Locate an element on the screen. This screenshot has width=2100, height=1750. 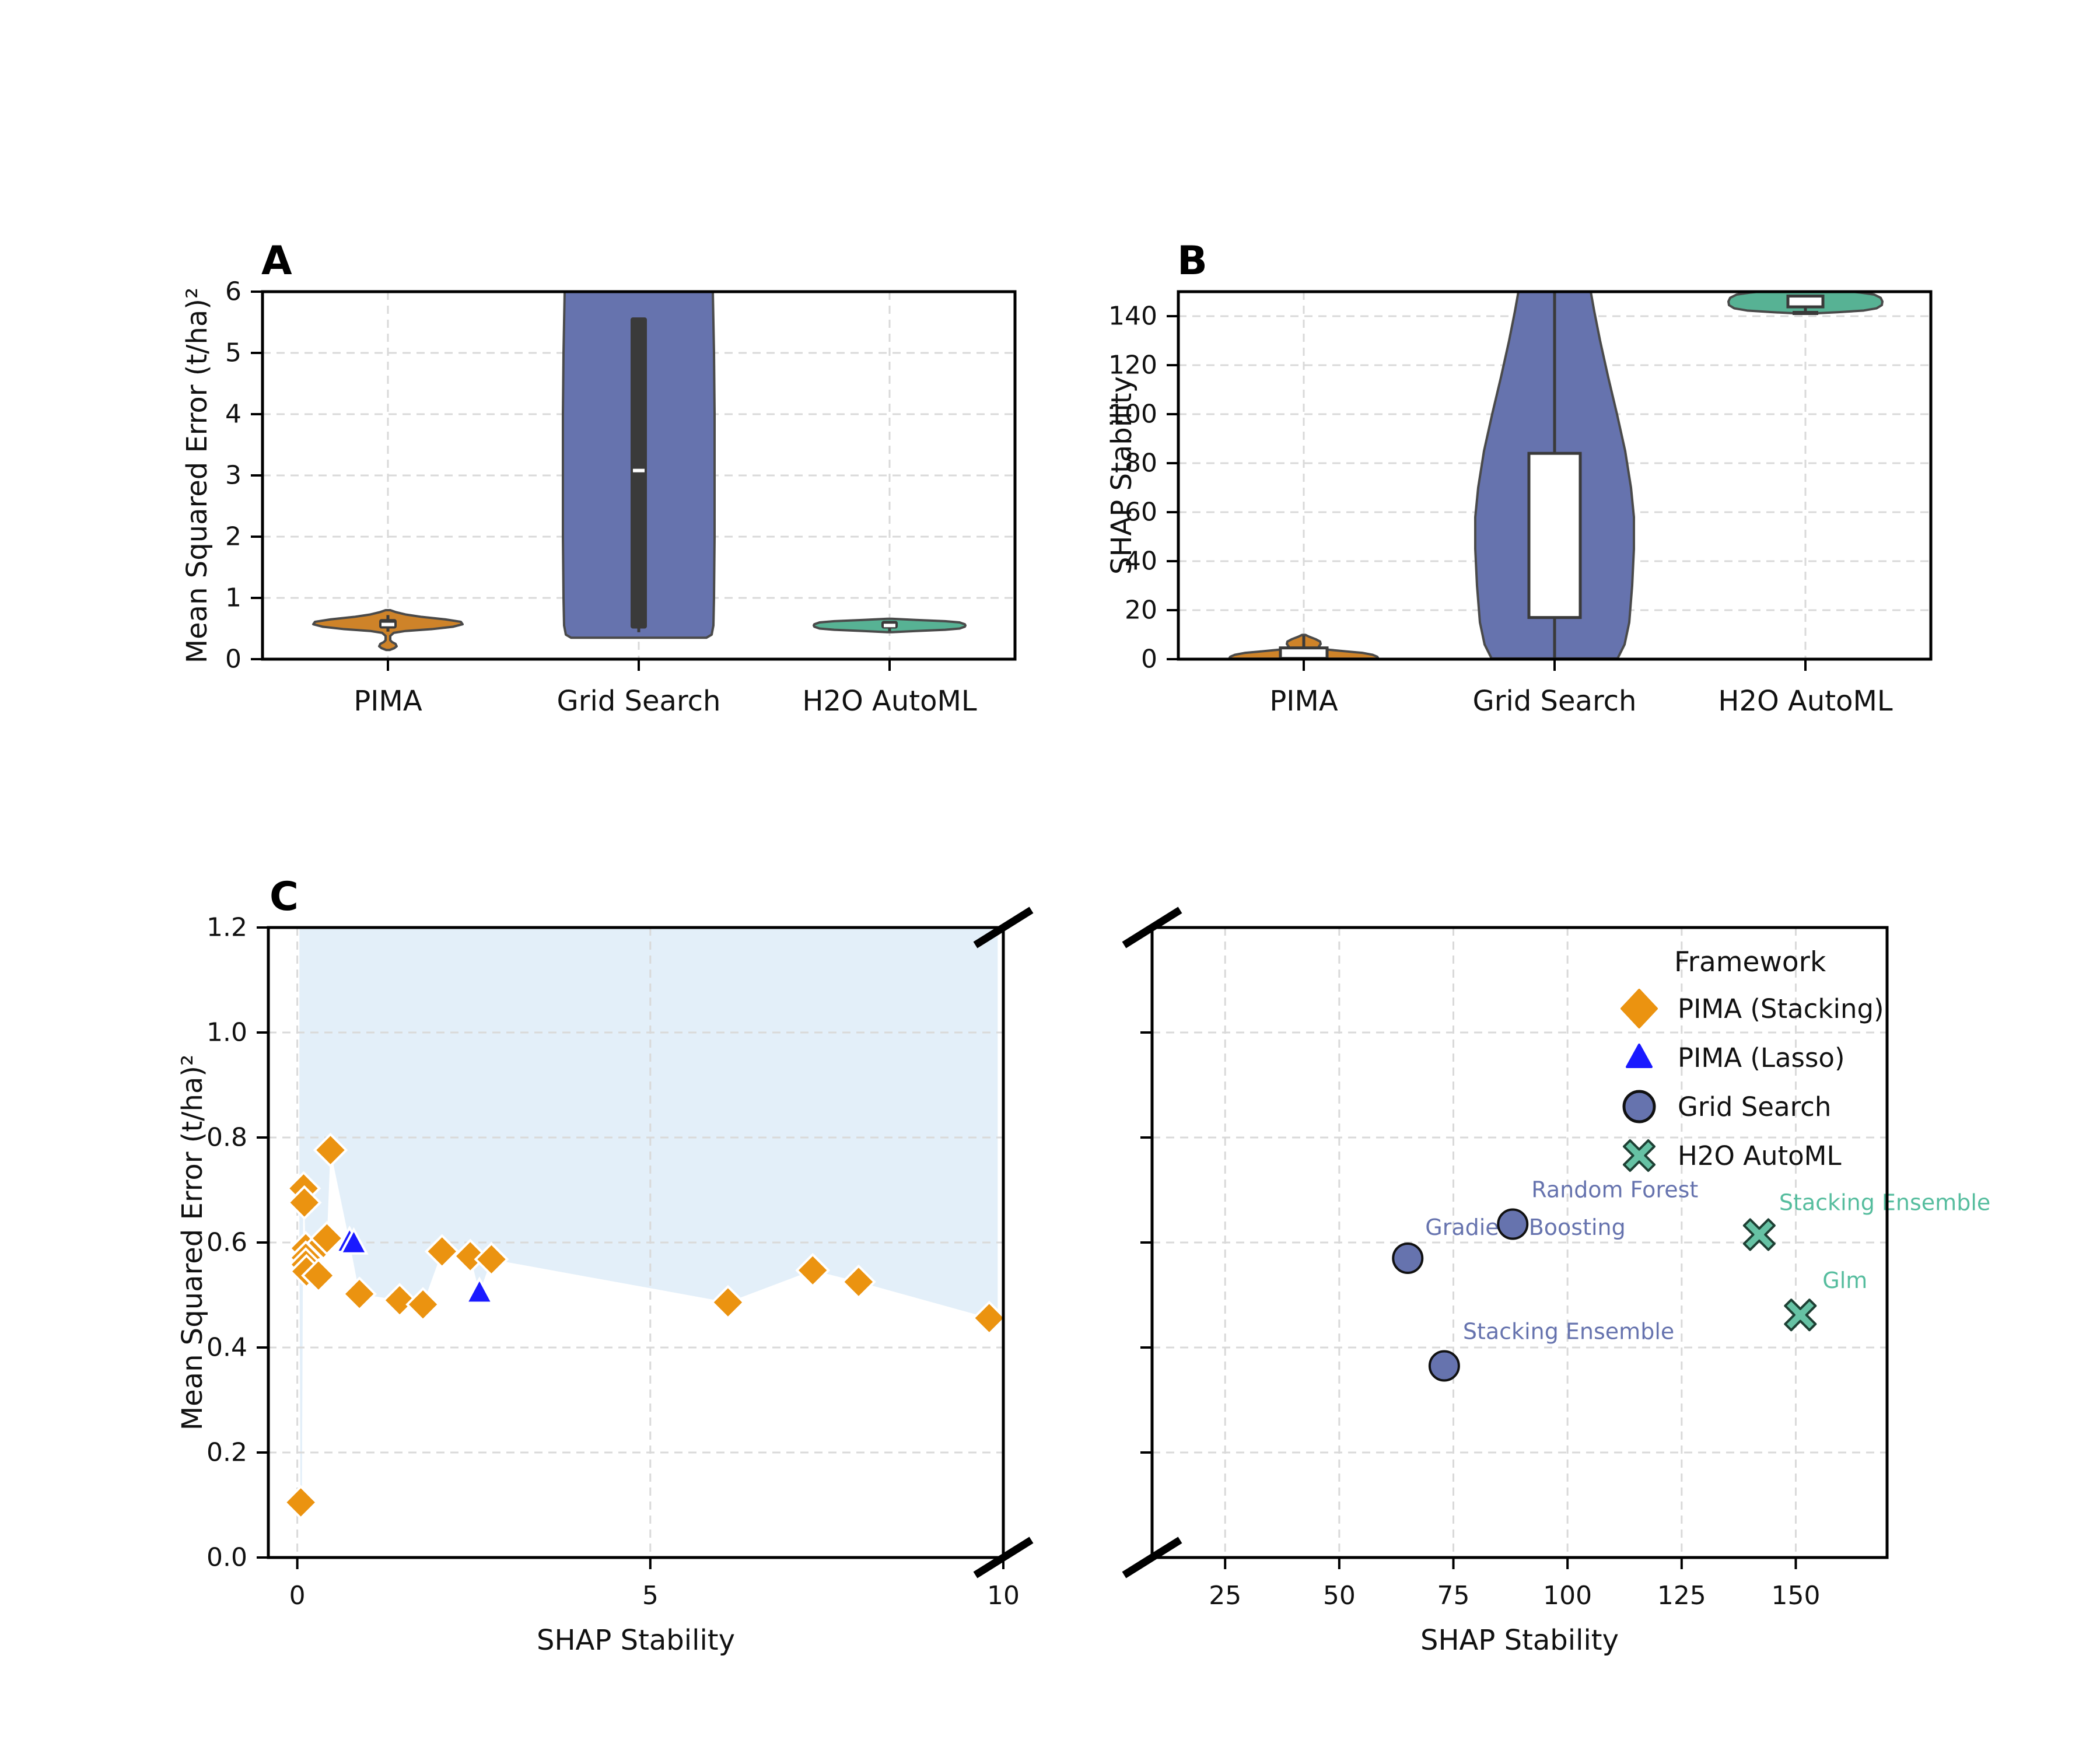
panel-b-violin-plot is located at coordinates (1550, 480).